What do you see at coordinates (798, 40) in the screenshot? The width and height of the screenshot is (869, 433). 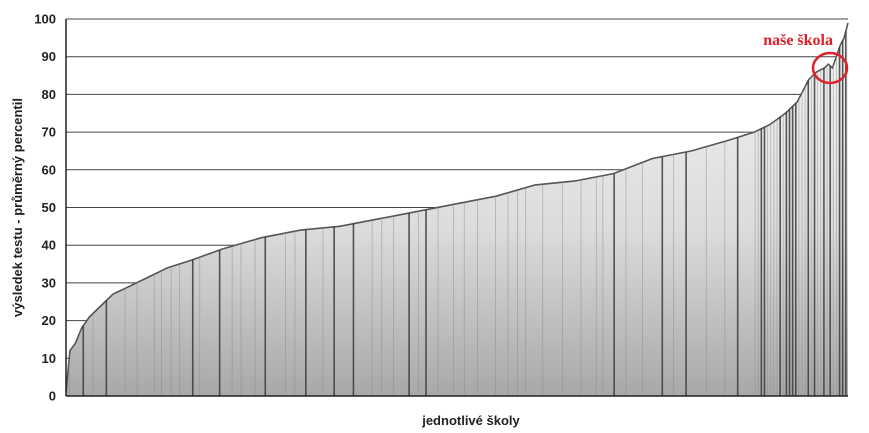 I see `annotation-label: naše škola` at bounding box center [798, 40].